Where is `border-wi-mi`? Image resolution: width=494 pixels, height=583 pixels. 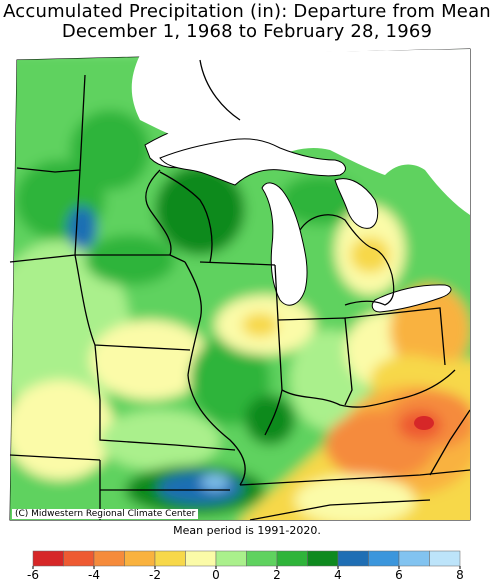 border-wi-mi is located at coordinates (186, 217).